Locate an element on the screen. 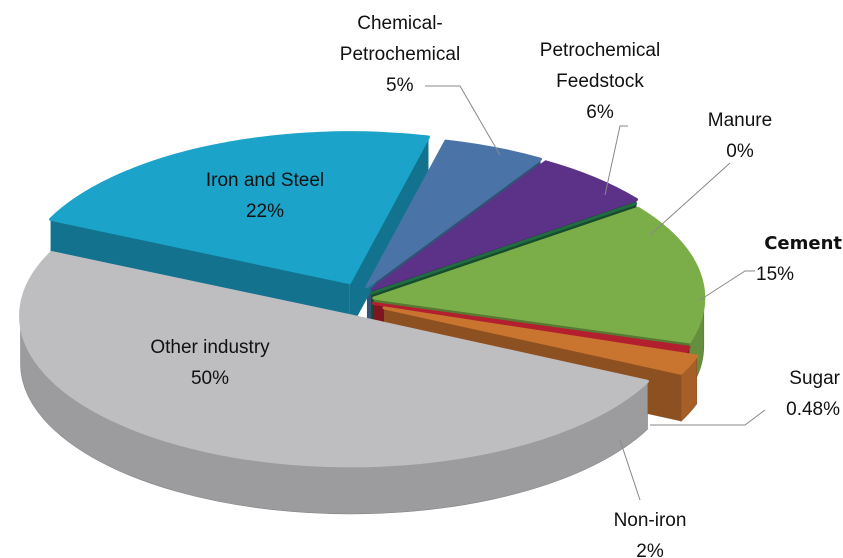 This screenshot has height=558, width=843. category-label: Non-iron is located at coordinates (650, 520).